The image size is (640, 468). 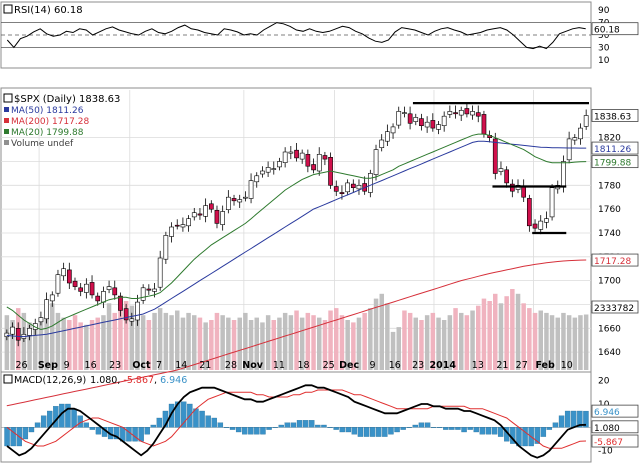 I want to click on price-current-label-box, so click(x=615, y=115).